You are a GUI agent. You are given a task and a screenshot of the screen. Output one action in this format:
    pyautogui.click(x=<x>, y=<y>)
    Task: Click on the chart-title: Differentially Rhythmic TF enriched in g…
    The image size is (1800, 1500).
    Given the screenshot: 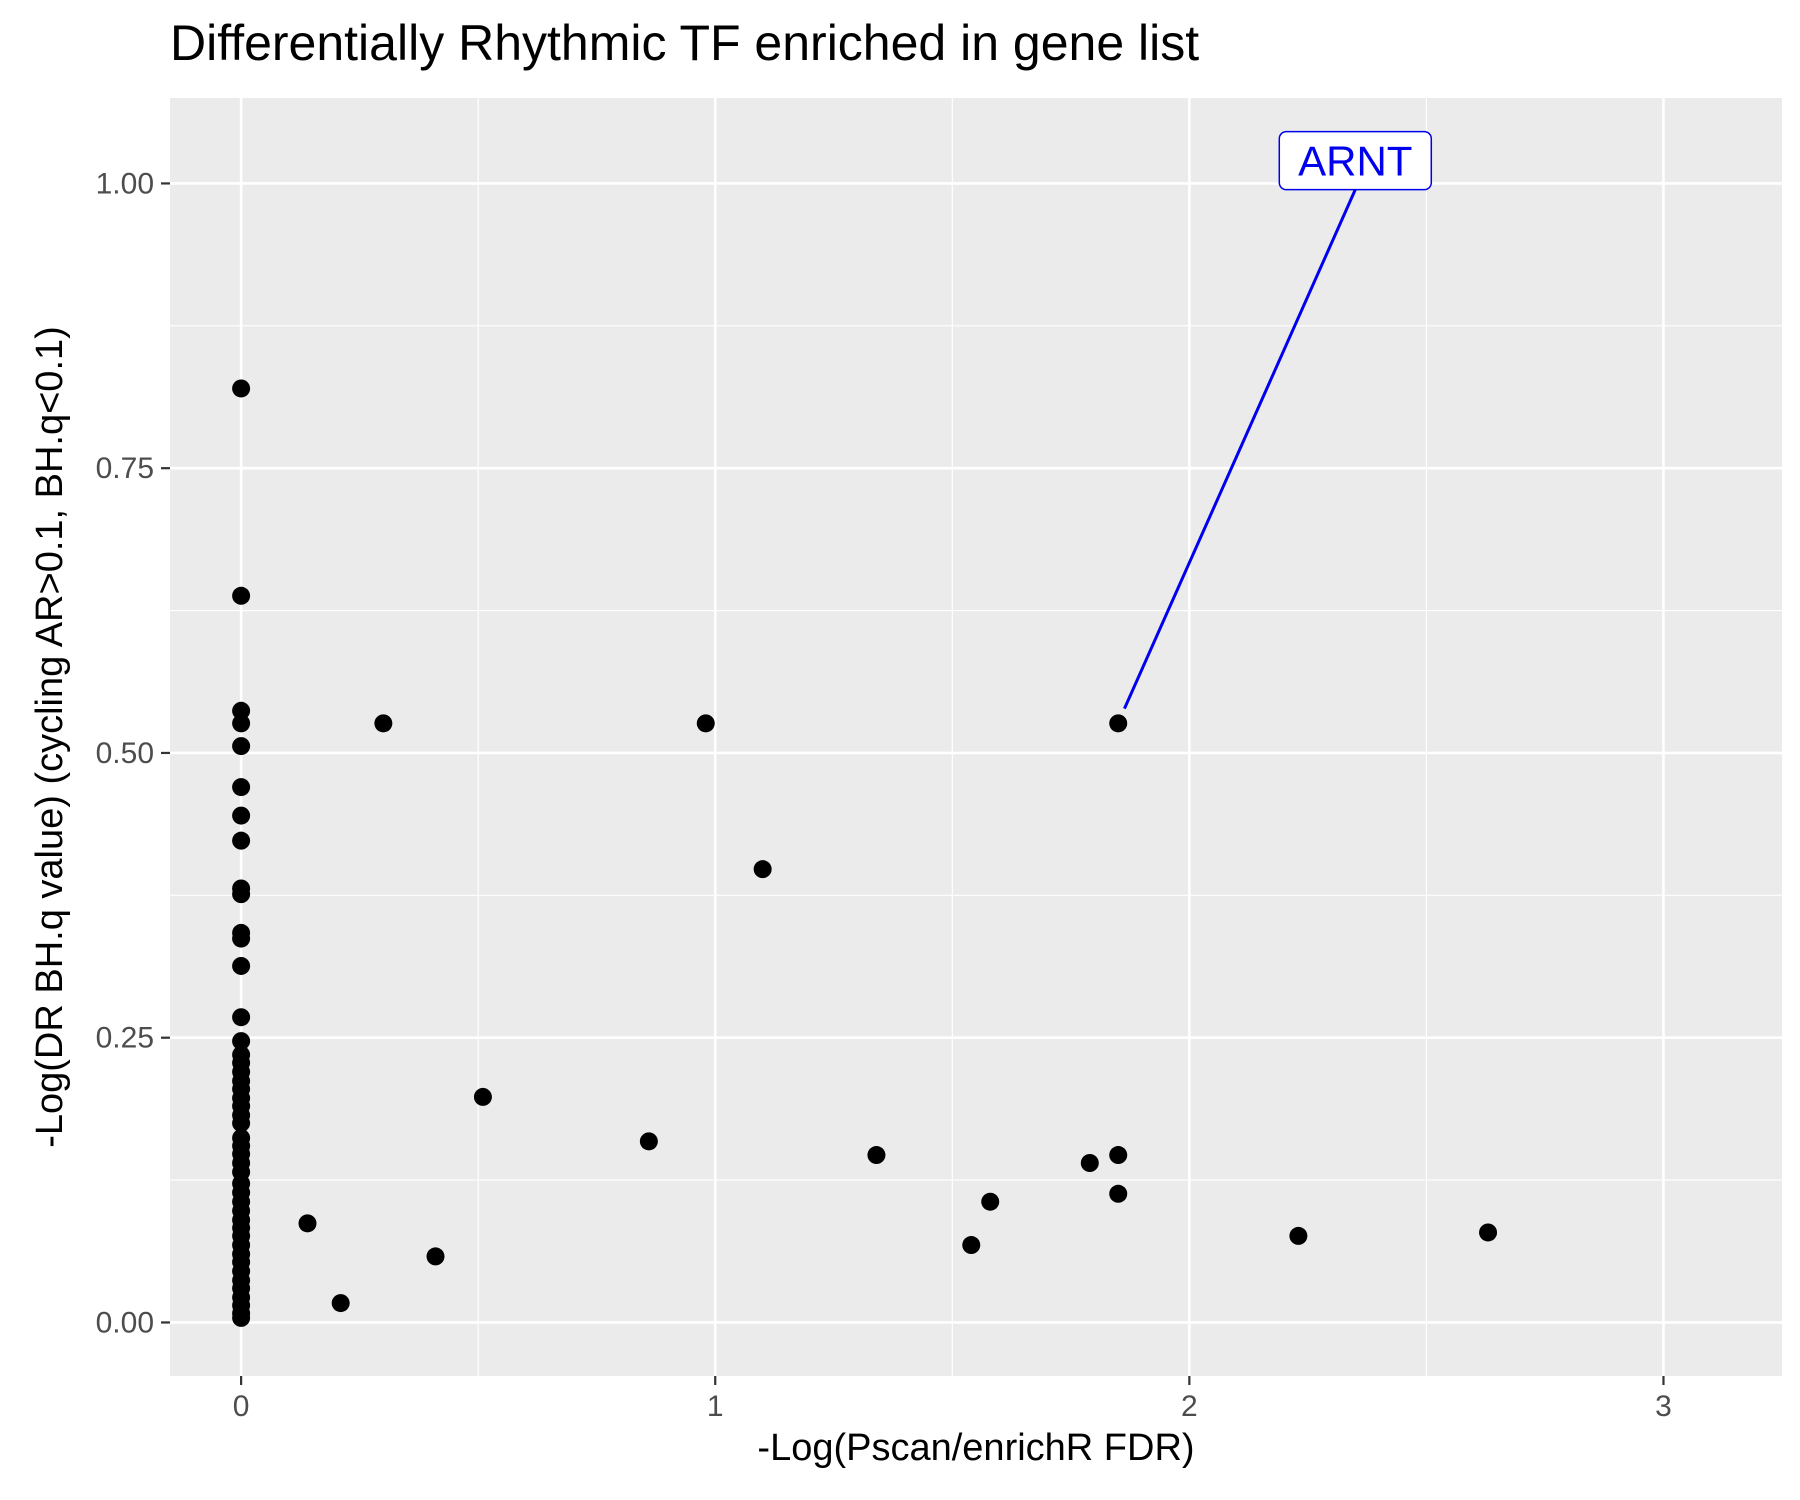 What is the action you would take?
    pyautogui.click(x=684, y=43)
    